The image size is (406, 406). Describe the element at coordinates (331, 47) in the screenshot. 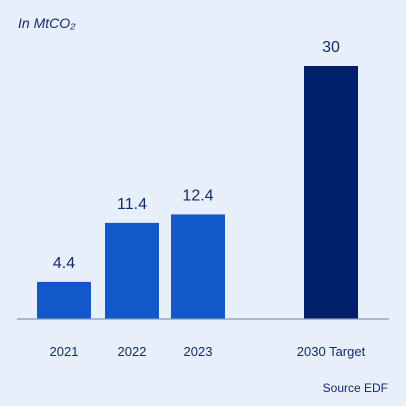

I see `value-label-2030-target: 30` at that location.